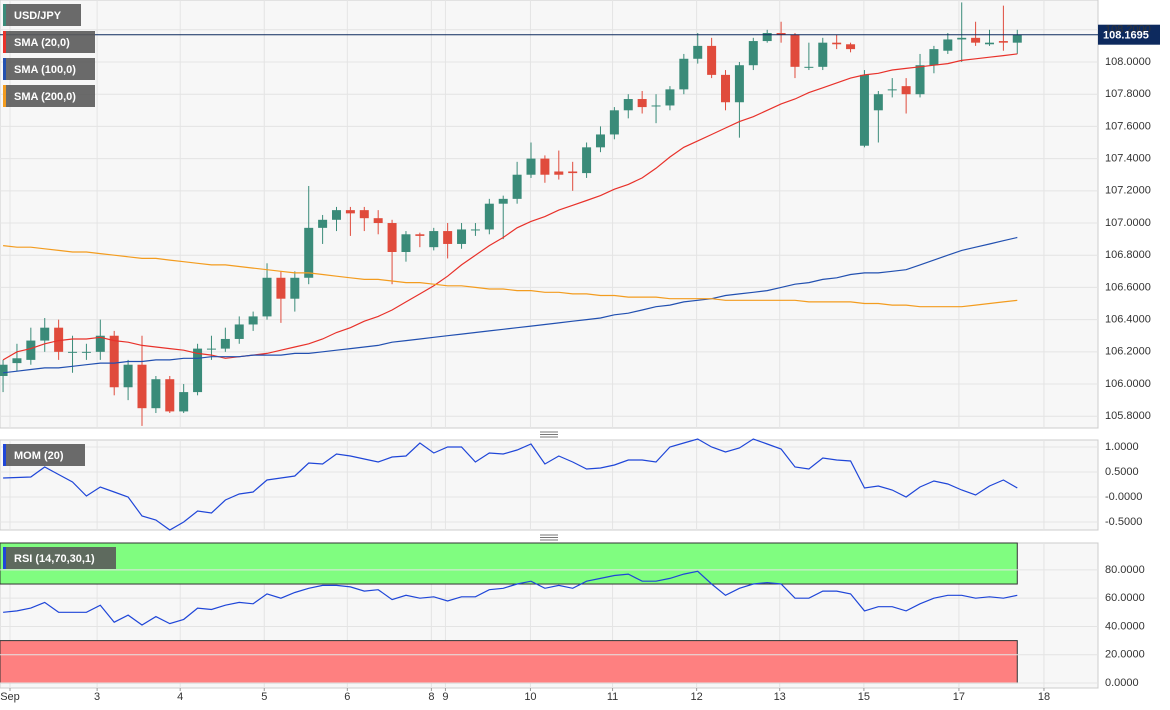 This screenshot has width=1170, height=710. What do you see at coordinates (10, 697) in the screenshot?
I see `x-tick-label: Sep` at bounding box center [10, 697].